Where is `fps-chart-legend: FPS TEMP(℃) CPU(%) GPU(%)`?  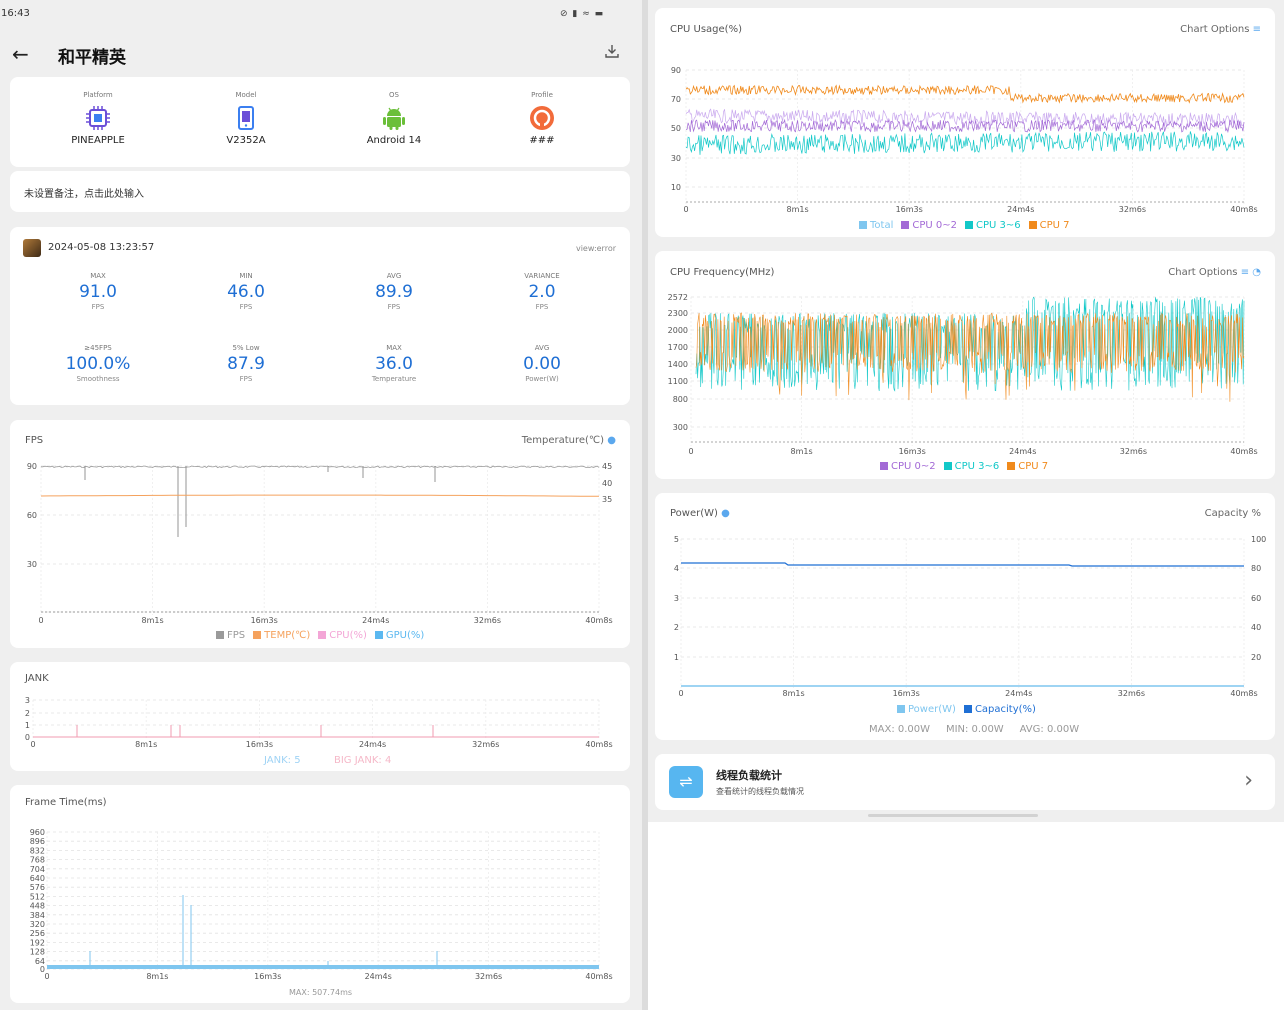 fps-chart-legend: FPS TEMP(℃) CPU(%) GPU(%) is located at coordinates (316, 635).